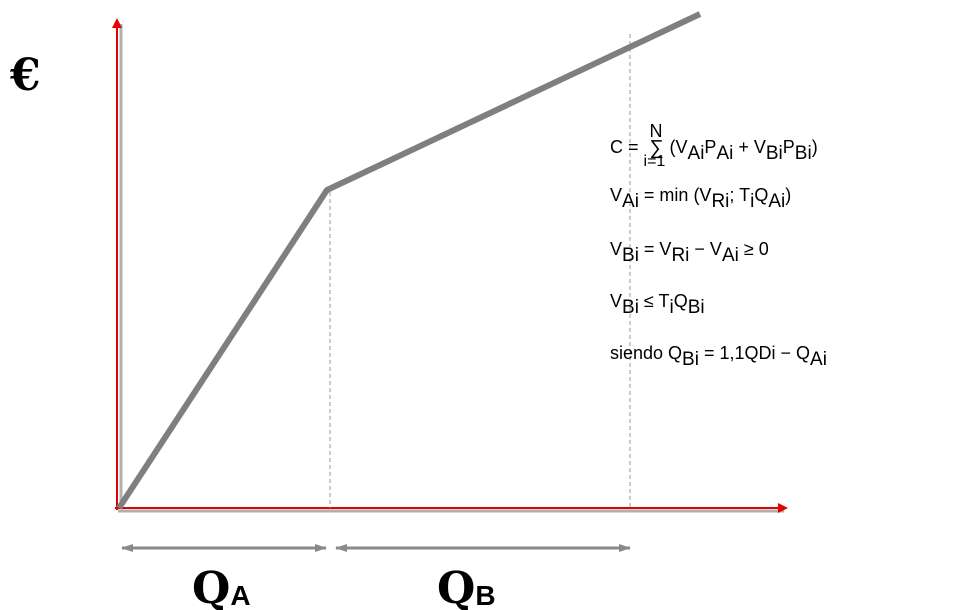 The width and height of the screenshot is (968, 610). Describe the element at coordinates (221, 586) in the screenshot. I see `segment-a-label: QA` at that location.